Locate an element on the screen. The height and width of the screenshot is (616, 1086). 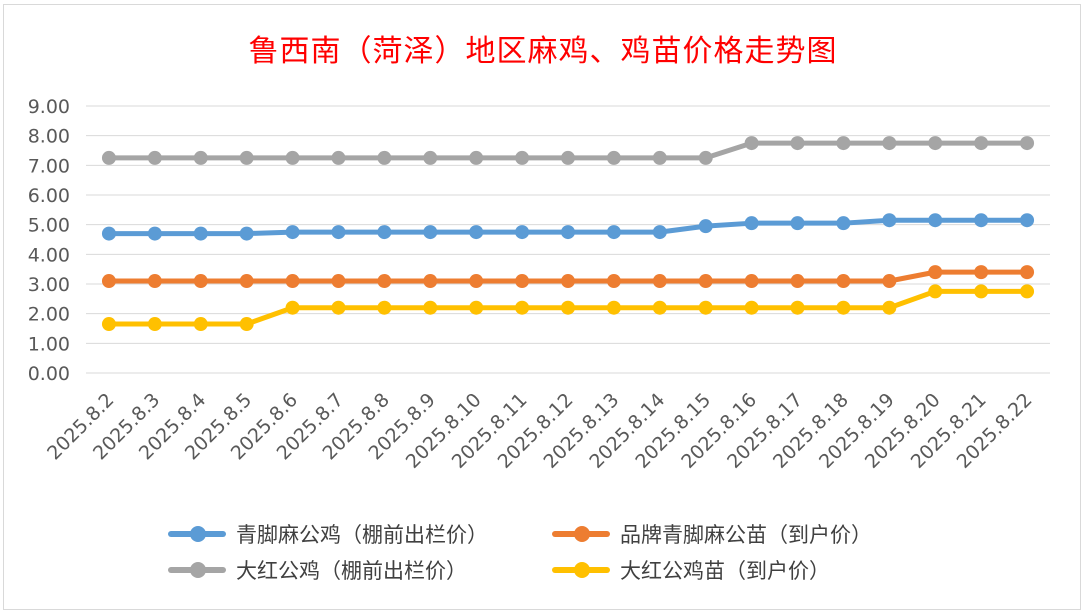
legend-item: 青脚麻公鸡（棚前出栏价） is located at coordinates (328, 534).